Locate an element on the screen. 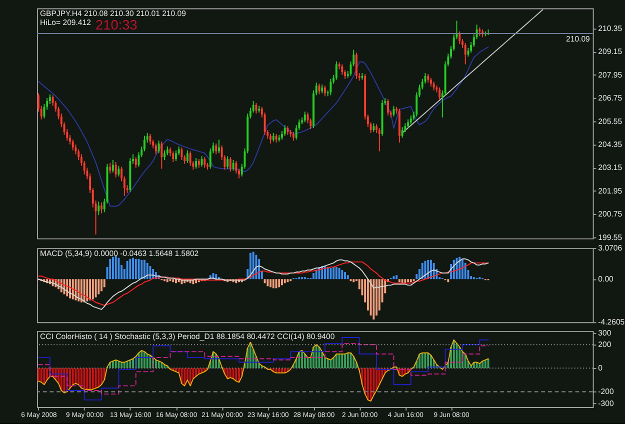  y-tick-label: 200.75 is located at coordinates (610, 214).